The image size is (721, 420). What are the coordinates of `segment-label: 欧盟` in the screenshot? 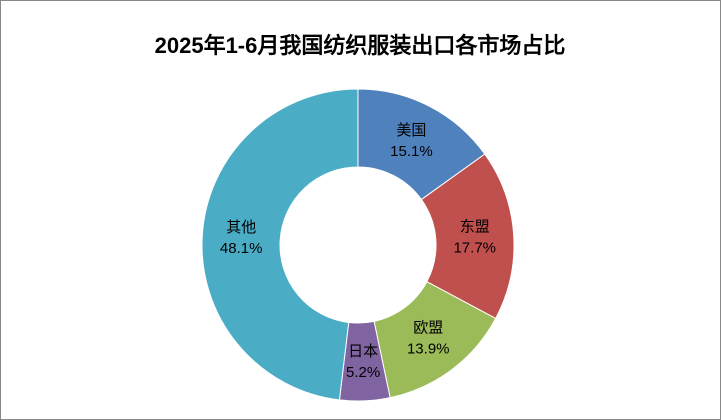 It's located at (428, 328).